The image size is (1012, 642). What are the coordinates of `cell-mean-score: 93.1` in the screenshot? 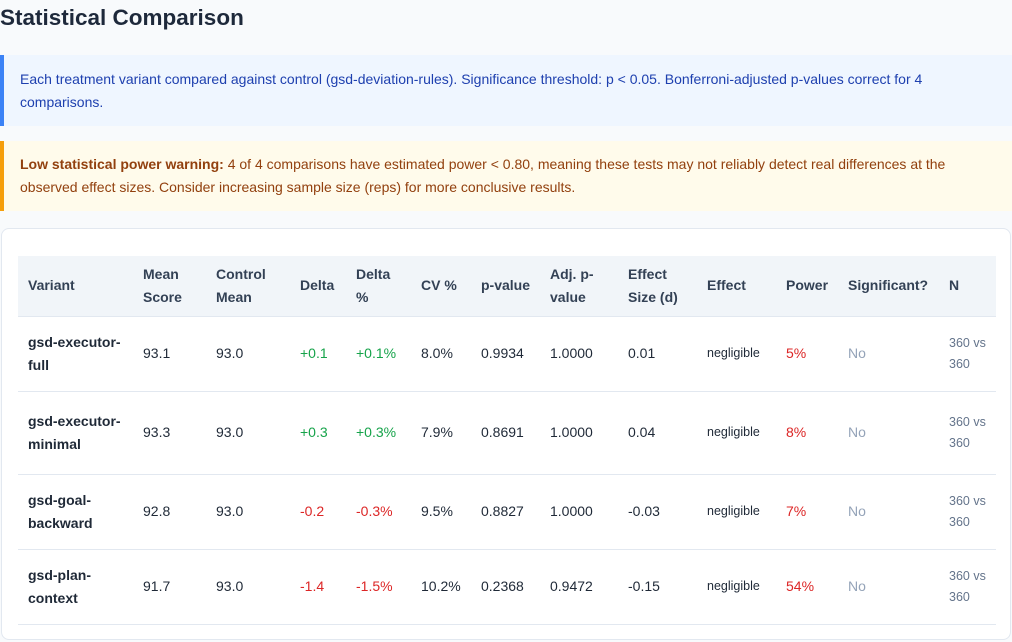 It's located at (169, 353).